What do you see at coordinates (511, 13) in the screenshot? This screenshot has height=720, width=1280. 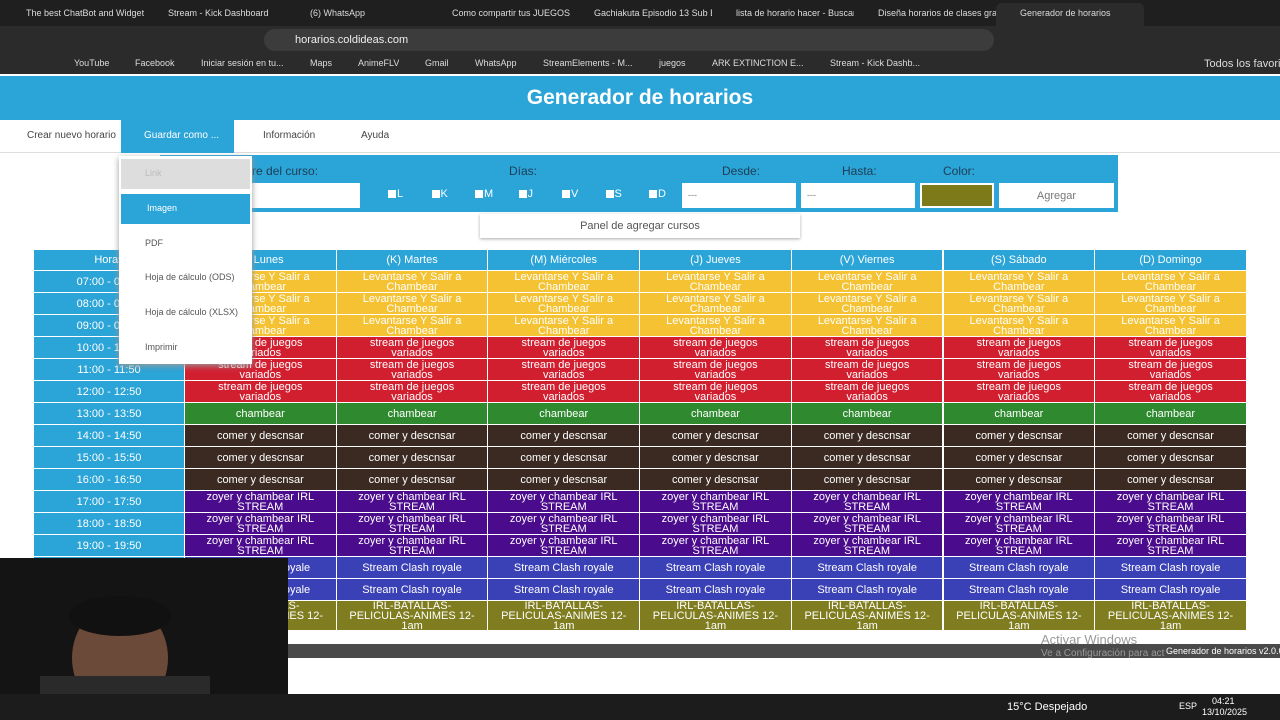 I see `tab: Como compartir tus JUEGOS` at bounding box center [511, 13].